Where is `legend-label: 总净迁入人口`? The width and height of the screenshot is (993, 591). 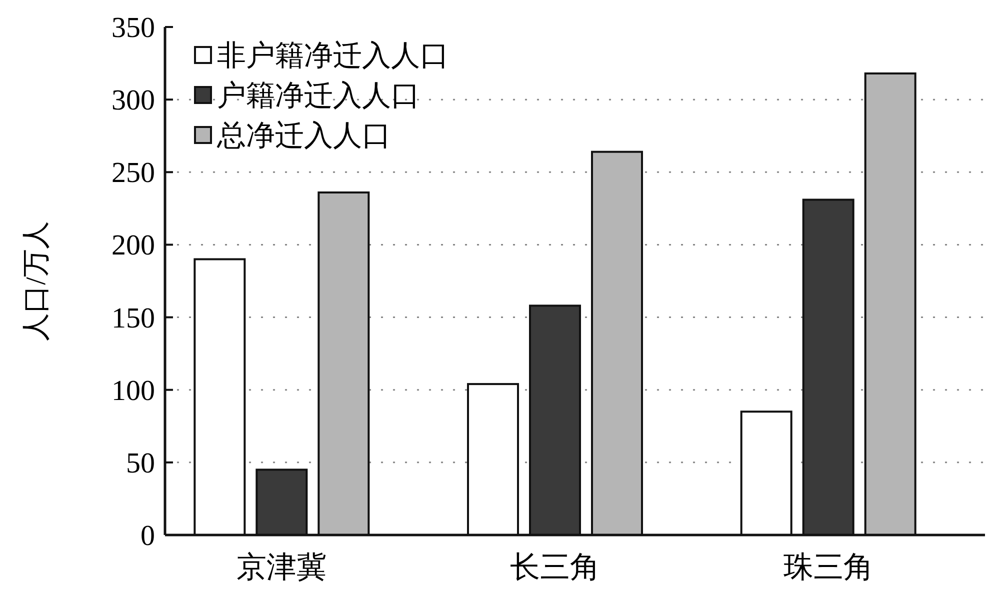 legend-label: 总净迁入人口 is located at coordinates (303, 136).